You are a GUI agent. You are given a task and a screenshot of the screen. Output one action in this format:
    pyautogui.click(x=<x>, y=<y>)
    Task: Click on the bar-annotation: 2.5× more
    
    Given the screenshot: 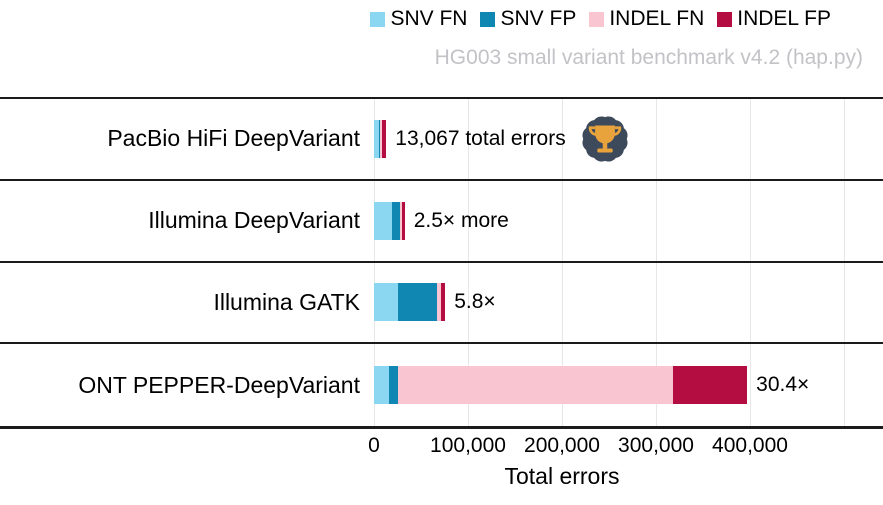 What is the action you would take?
    pyautogui.click(x=461, y=220)
    